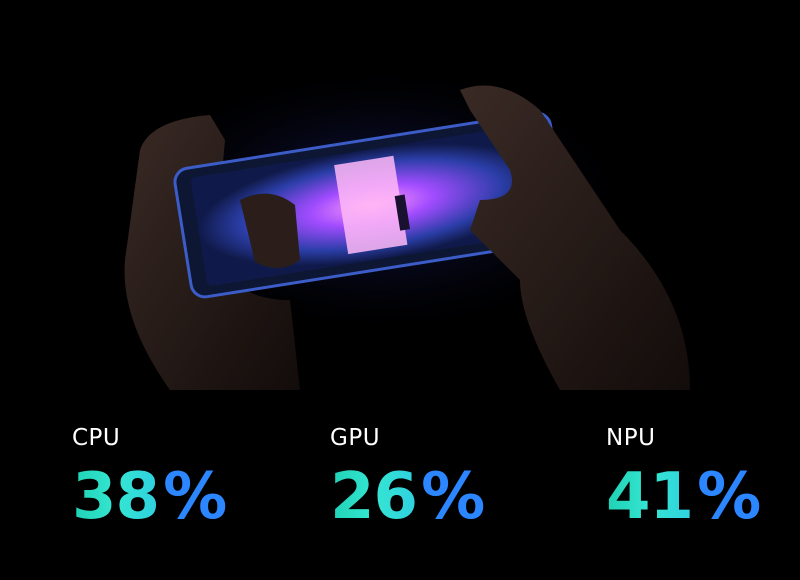 This screenshot has height=580, width=800. I want to click on stat-figure: 38%, so click(149, 497).